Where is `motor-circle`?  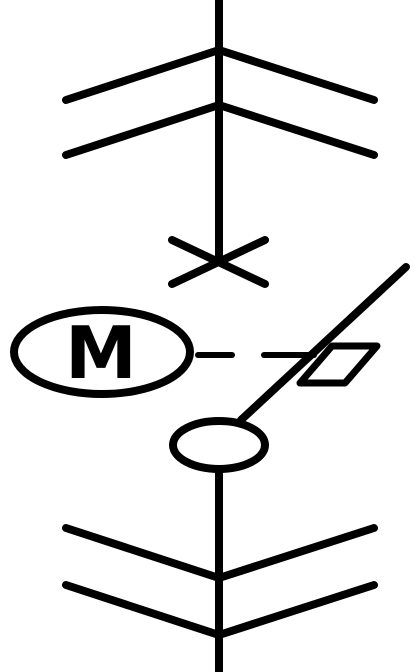 motor-circle is located at coordinates (102, 352).